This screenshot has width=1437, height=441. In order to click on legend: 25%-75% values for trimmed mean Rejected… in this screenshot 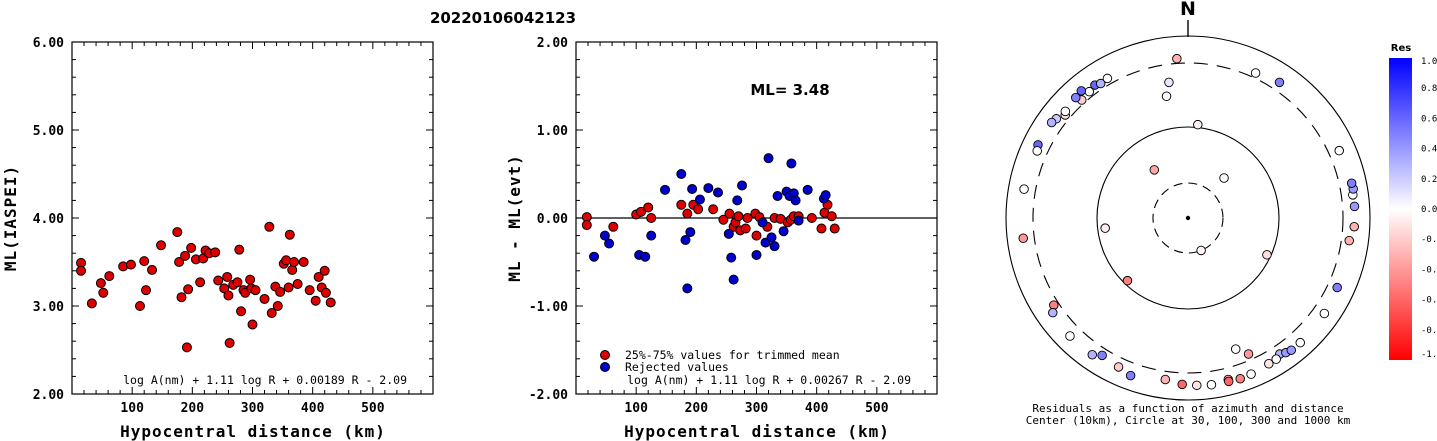, I will do `click(720, 361)`.